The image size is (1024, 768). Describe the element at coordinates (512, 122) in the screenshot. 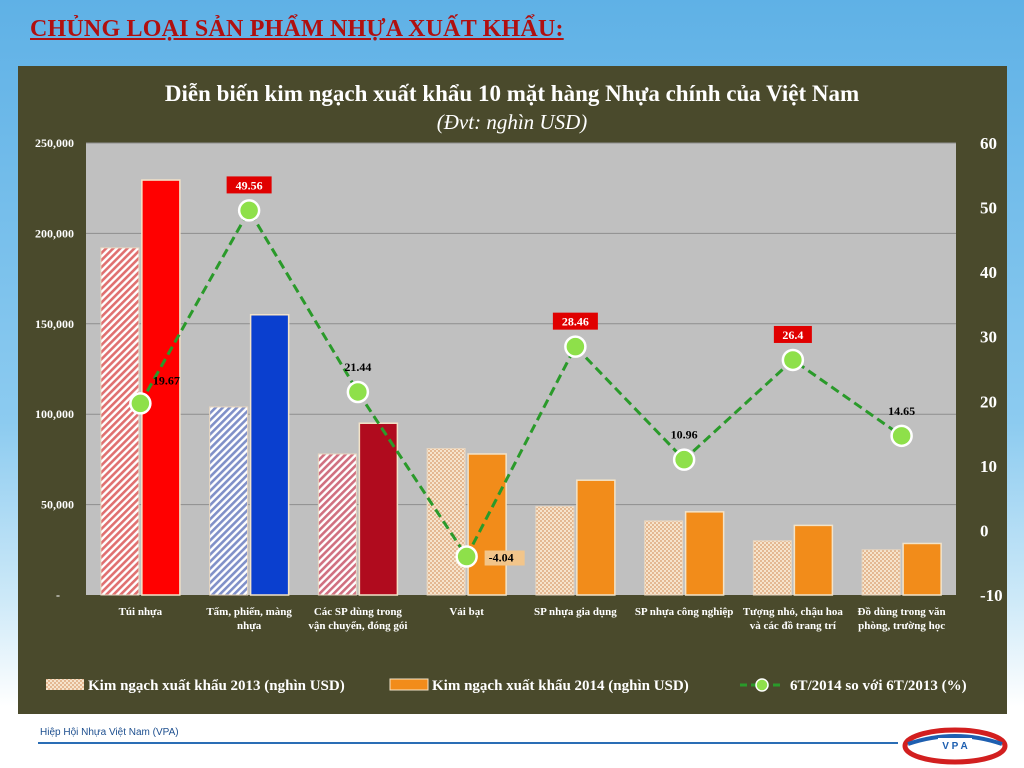

I see `chart-subtitle: (Đvt: nghìn USD)` at that location.